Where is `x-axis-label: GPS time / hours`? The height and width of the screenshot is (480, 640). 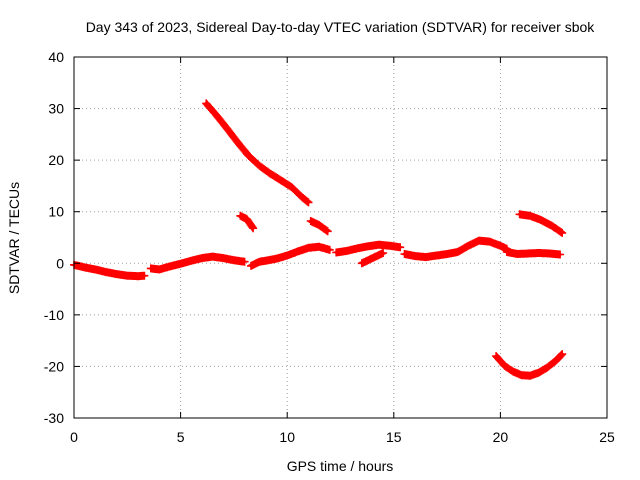 x-axis-label: GPS time / hours is located at coordinates (340, 466).